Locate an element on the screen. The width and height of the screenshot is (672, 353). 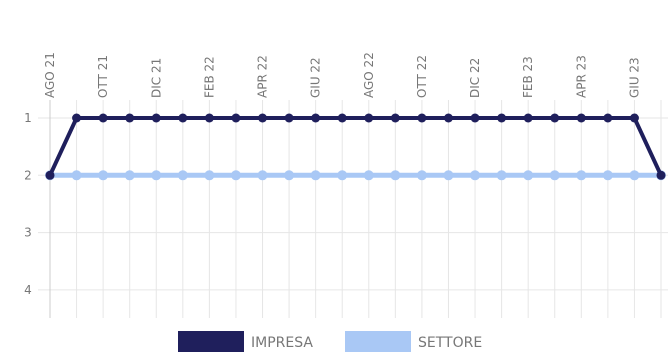
y-tick-labels: 1 2 3 4 is located at coordinates (28, 204).